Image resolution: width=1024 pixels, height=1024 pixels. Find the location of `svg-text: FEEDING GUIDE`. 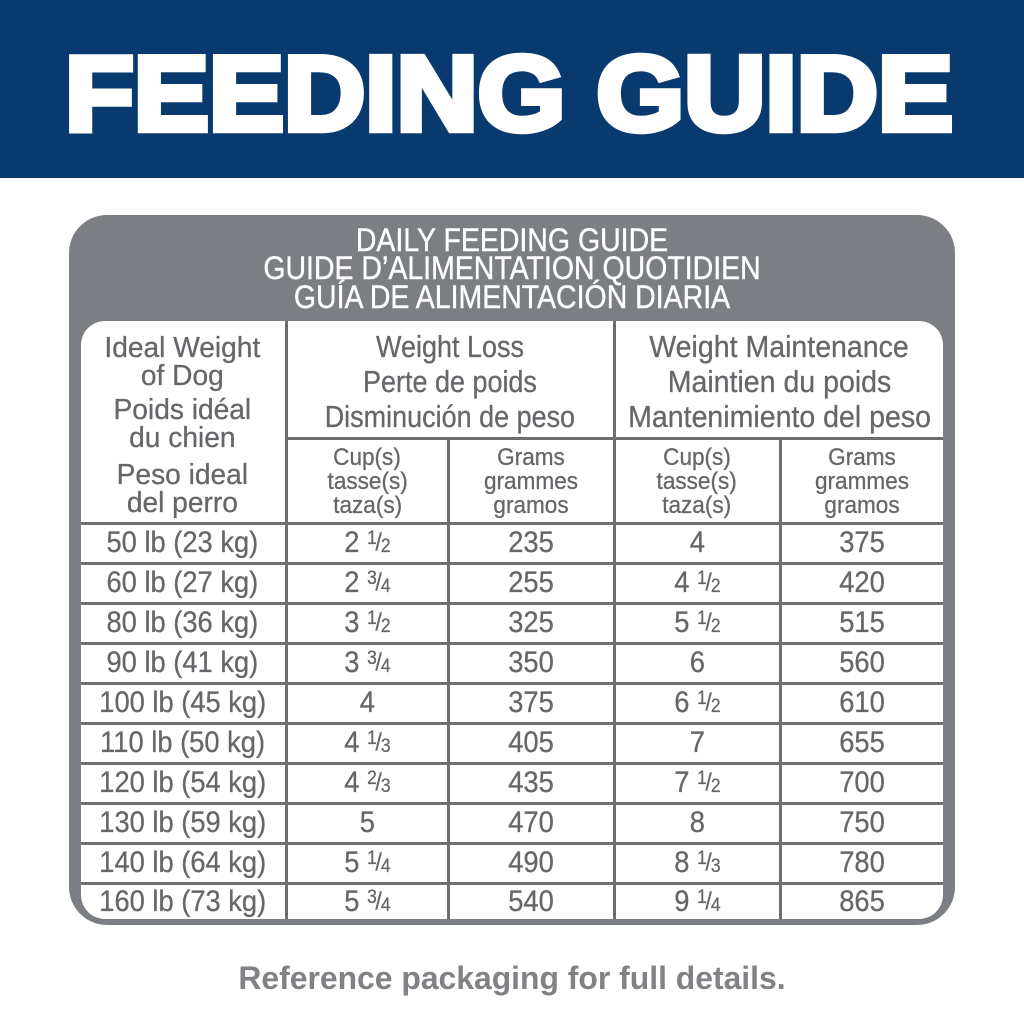

svg-text: FEEDING GUIDE is located at coordinates (509, 94).